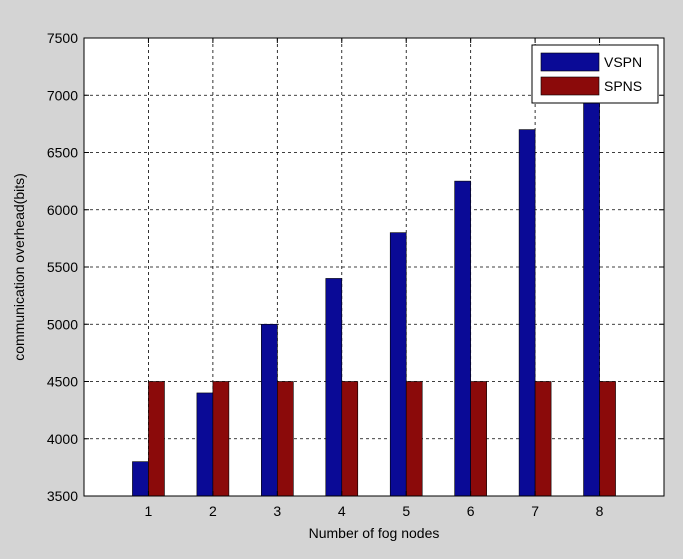 The height and width of the screenshot is (559, 683). I want to click on x-tick-label: 1, so click(149, 511).